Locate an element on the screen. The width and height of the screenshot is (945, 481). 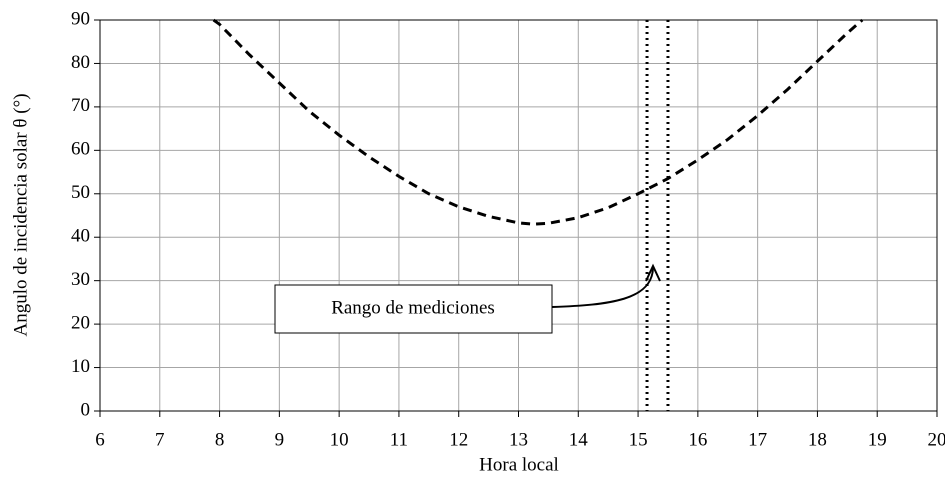
x-tick-label: 12 is located at coordinates (458, 439).